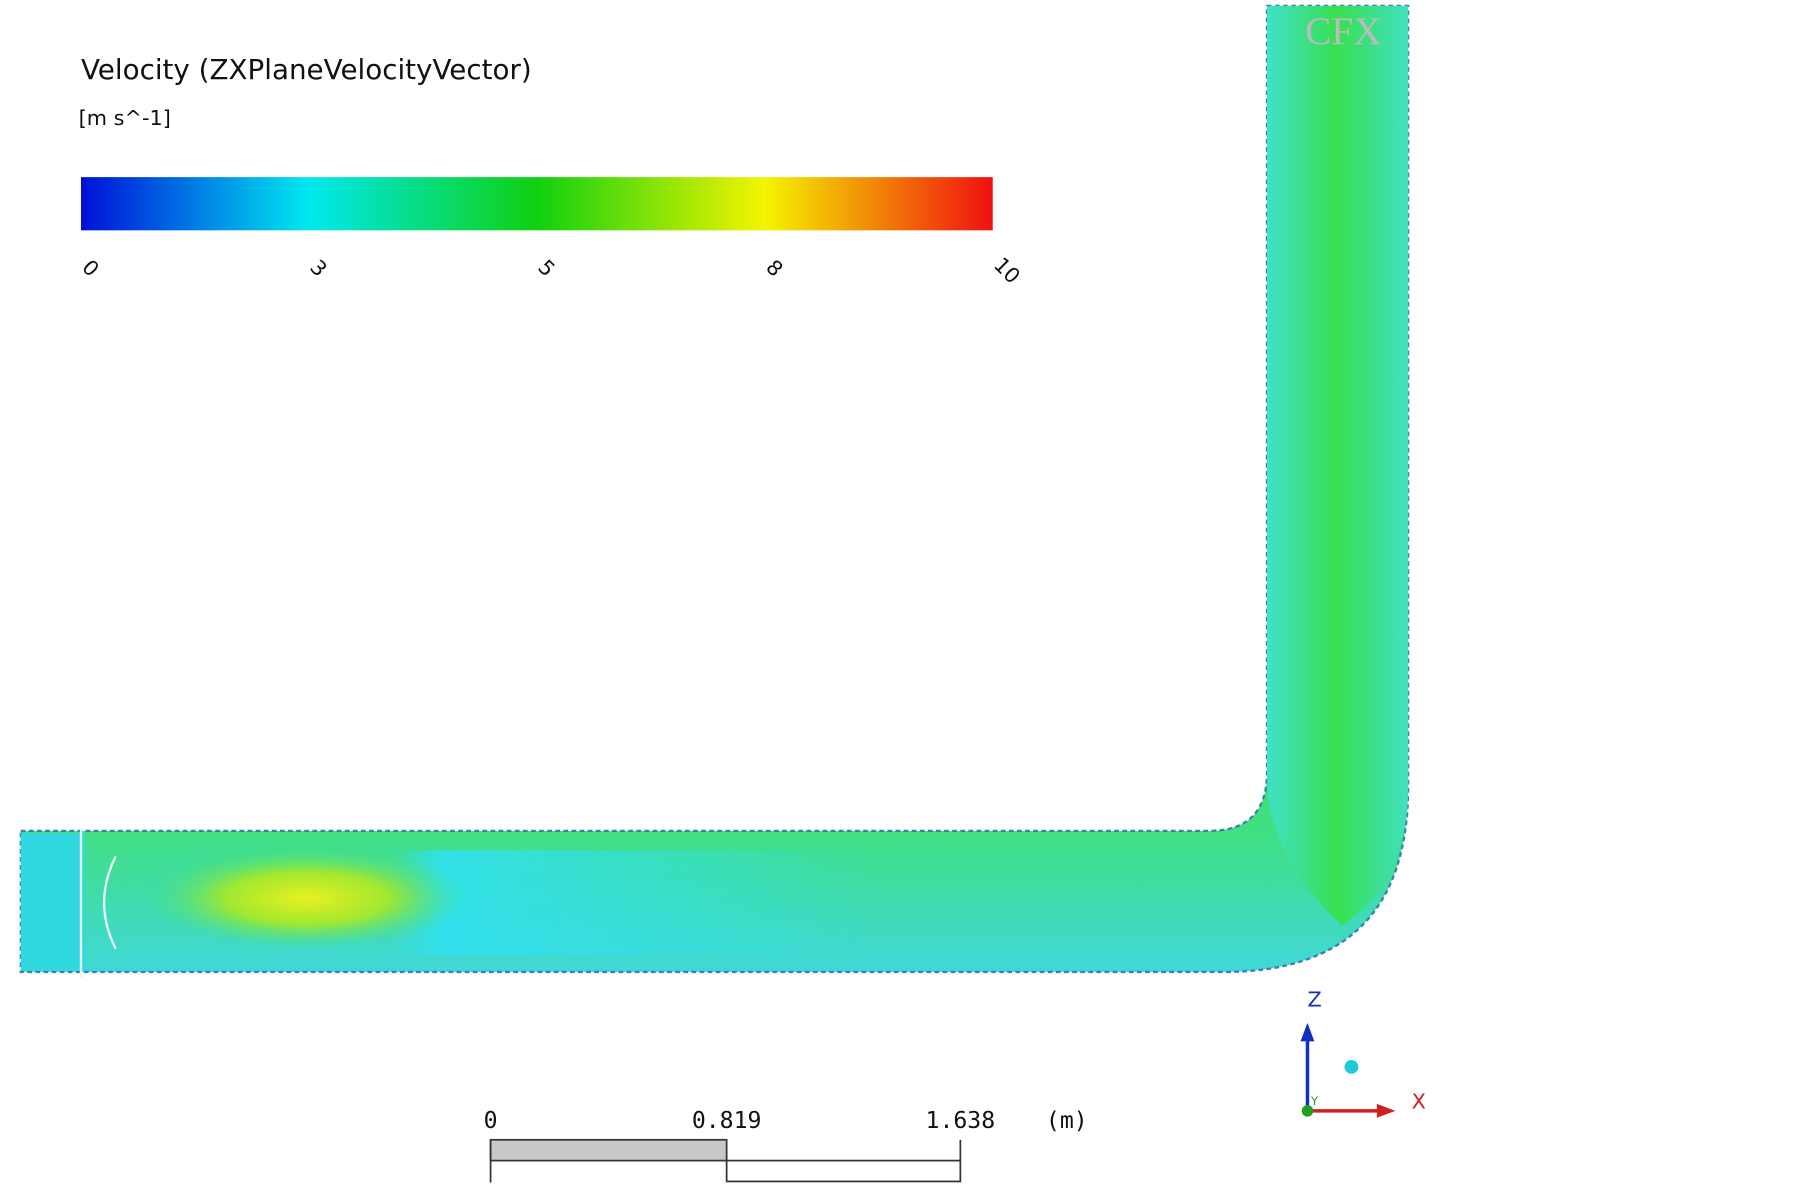  What do you see at coordinates (1419, 1102) in the screenshot?
I see `x-label: X` at bounding box center [1419, 1102].